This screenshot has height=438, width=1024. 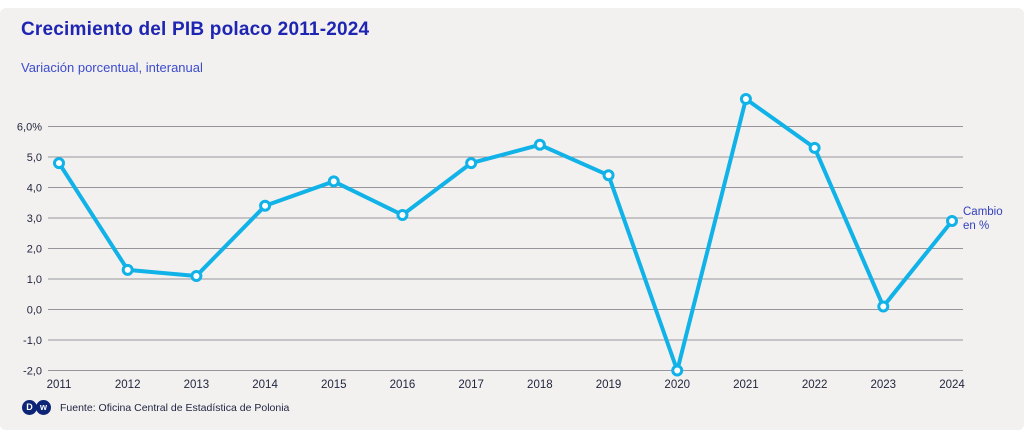 What do you see at coordinates (983, 219) in the screenshot?
I see `series-annotation: Cambio en %` at bounding box center [983, 219].